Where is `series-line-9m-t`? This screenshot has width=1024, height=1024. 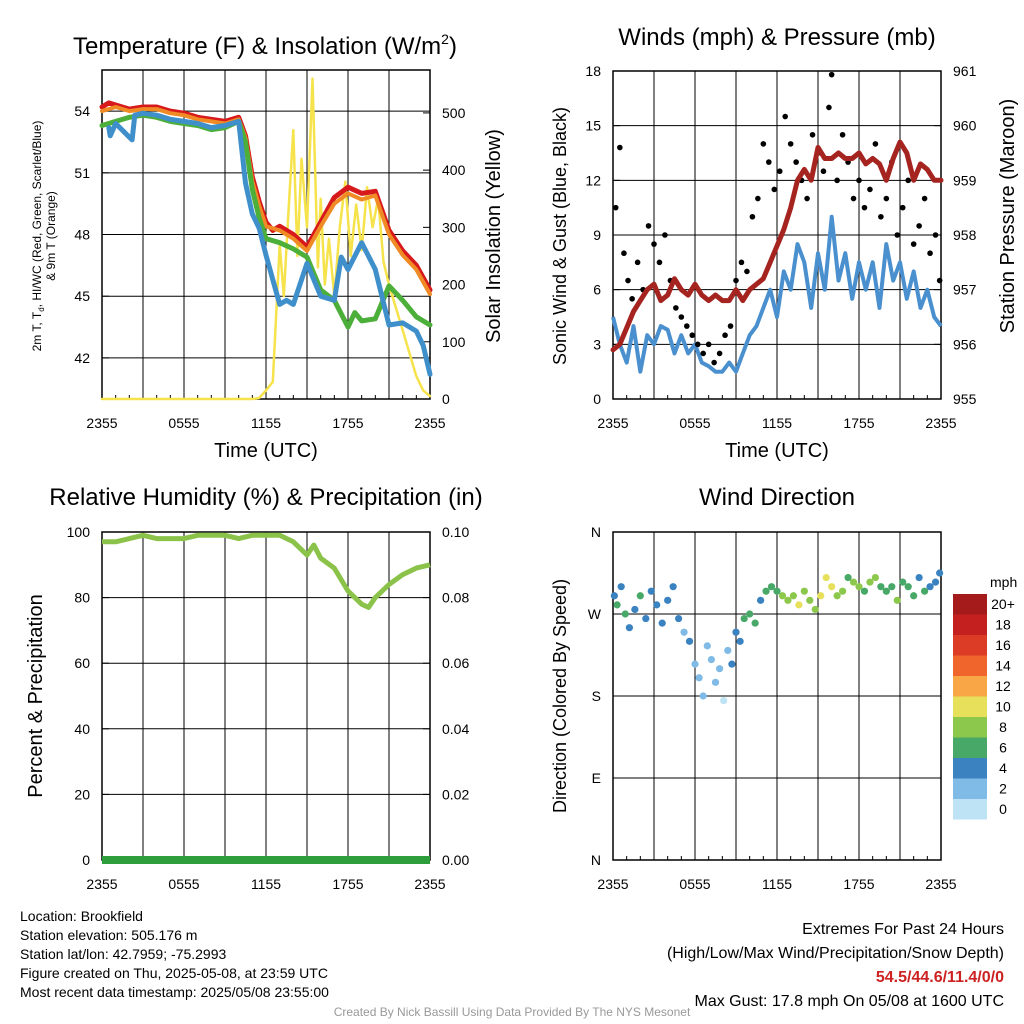
series-line-9m-t is located at coordinates (266, 201).